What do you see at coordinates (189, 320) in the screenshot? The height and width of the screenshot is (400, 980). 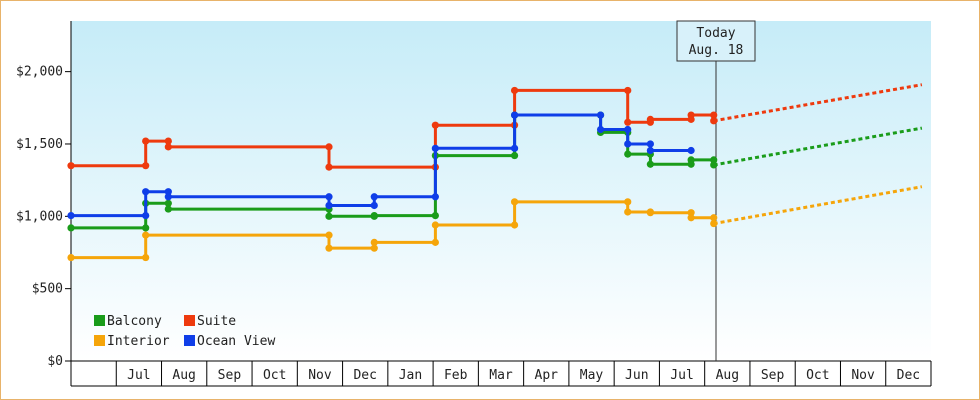 I see `legend-swatch-suite` at bounding box center [189, 320].